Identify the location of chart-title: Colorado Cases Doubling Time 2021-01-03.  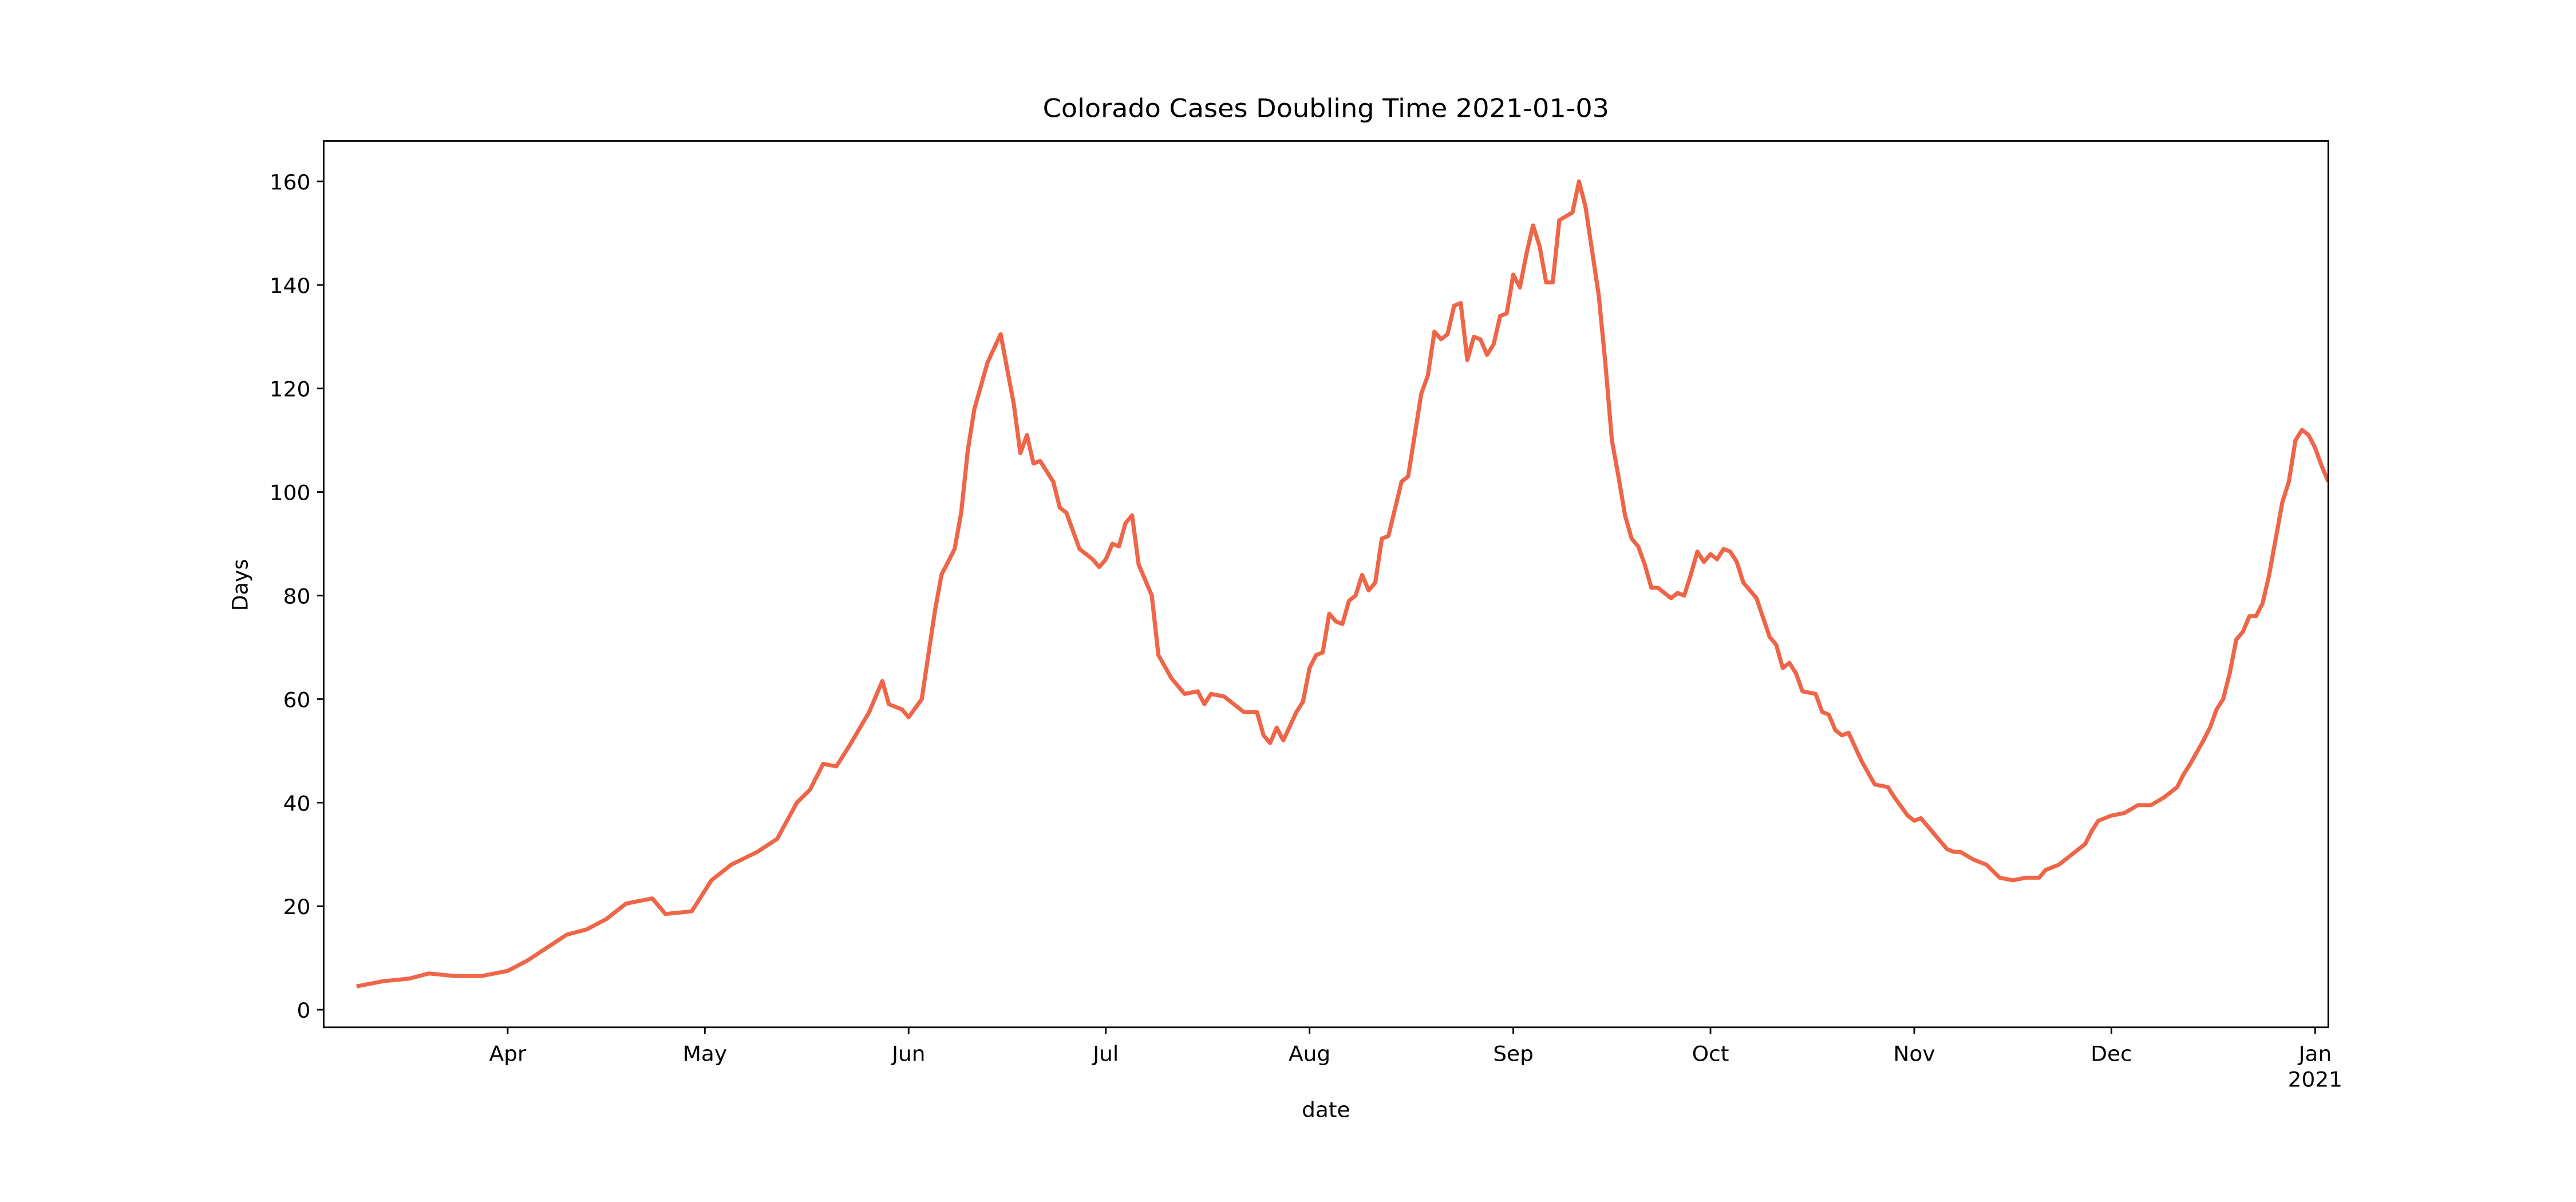
(1326, 108).